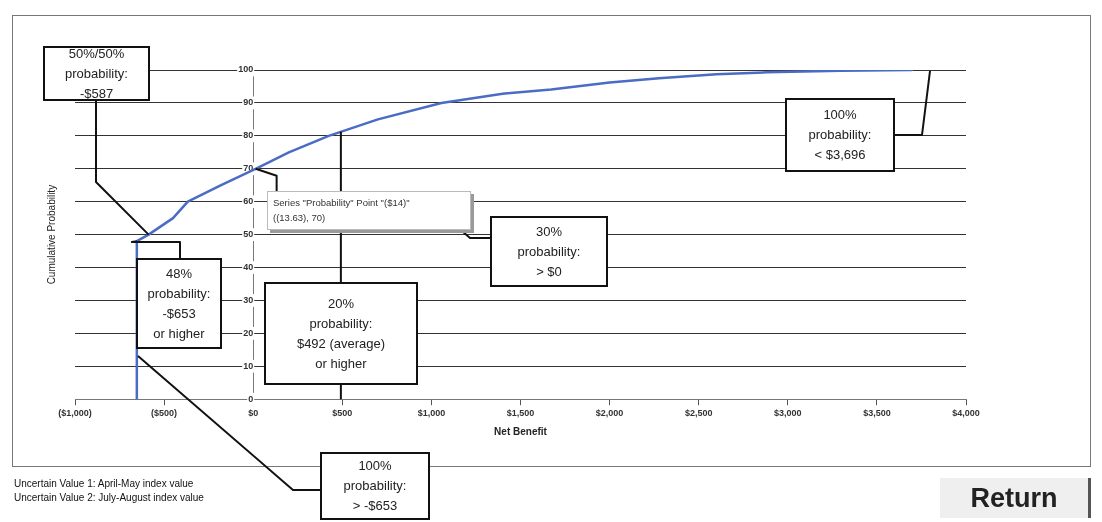 The height and width of the screenshot is (522, 1102). I want to click on x-tick-label: ($500), so click(164, 413).